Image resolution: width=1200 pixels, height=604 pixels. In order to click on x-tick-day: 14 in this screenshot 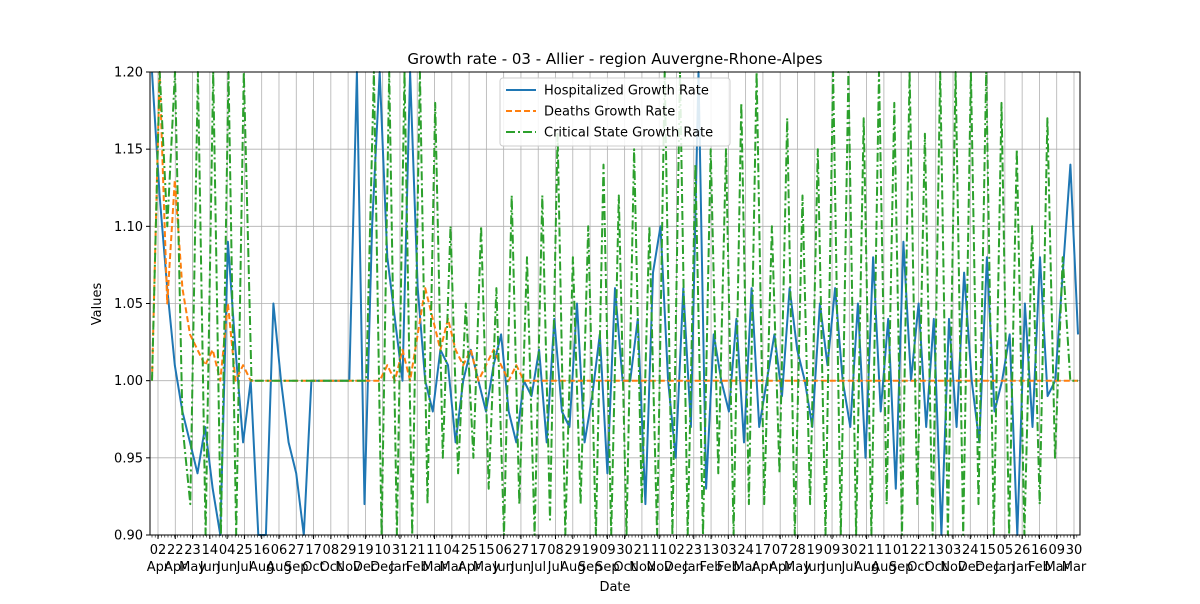, I will do `click(210, 550)`.